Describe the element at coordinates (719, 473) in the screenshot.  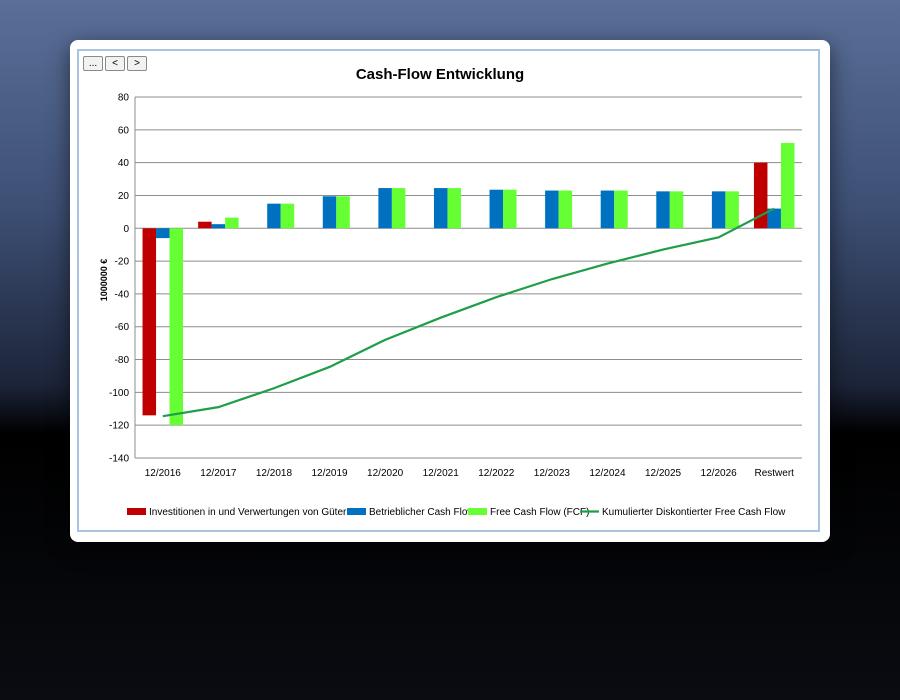
I see `x-tick-label: 12/2026` at that location.